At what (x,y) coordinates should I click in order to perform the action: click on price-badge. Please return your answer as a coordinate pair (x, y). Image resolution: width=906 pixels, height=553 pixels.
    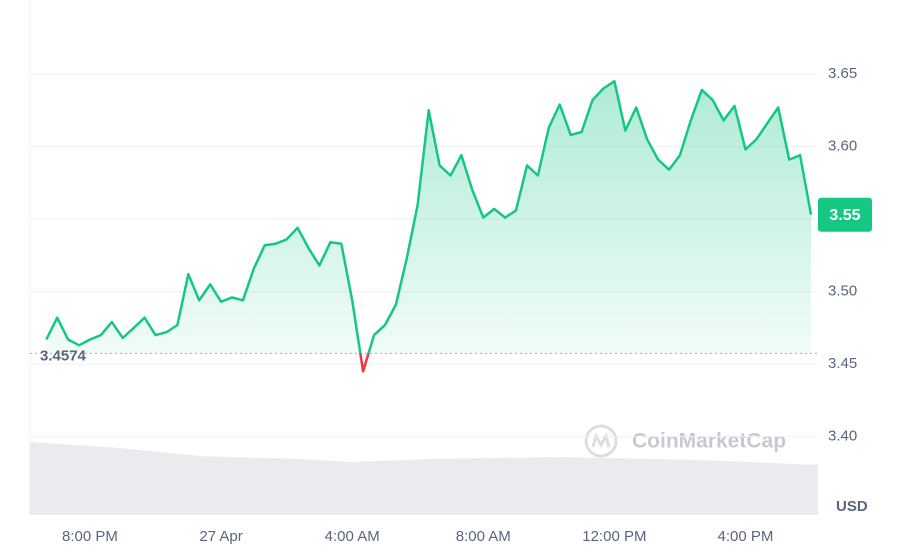
    Looking at the image, I should click on (845, 214).